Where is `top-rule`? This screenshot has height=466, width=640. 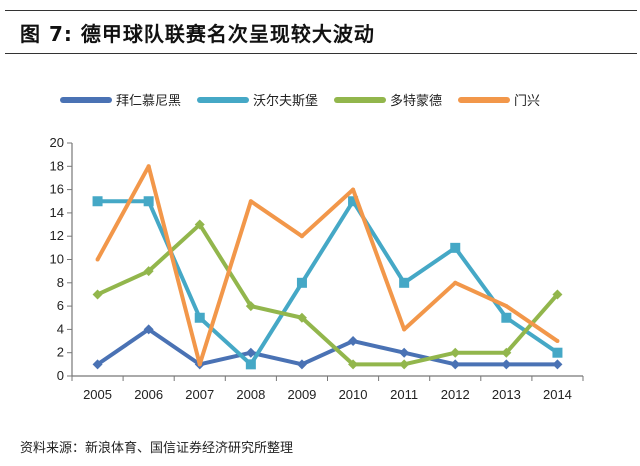
top-rule is located at coordinates (321, 10).